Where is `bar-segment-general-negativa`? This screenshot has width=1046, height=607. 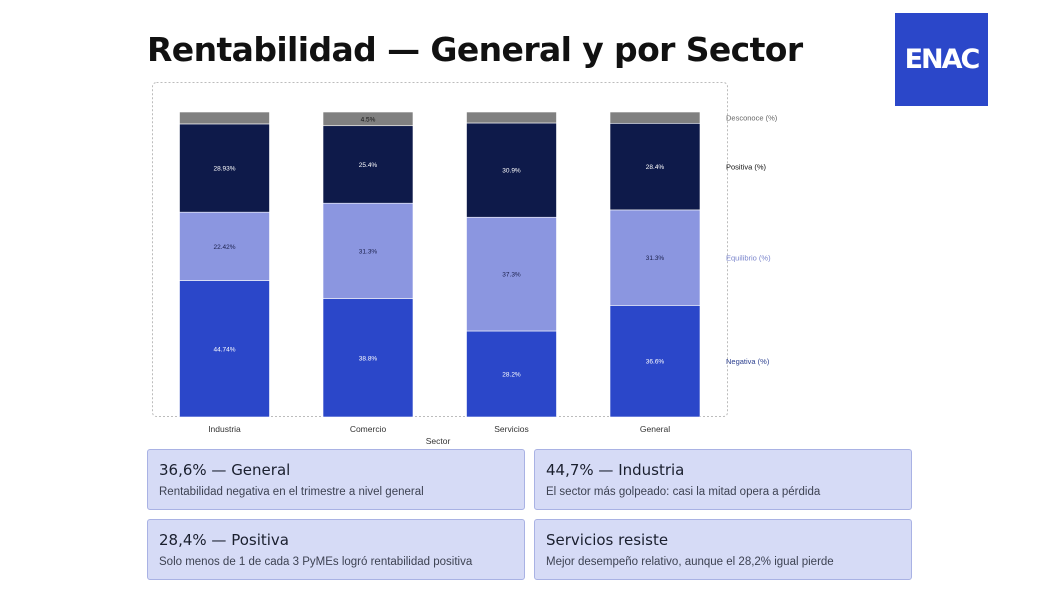 bar-segment-general-negativa is located at coordinates (655, 361).